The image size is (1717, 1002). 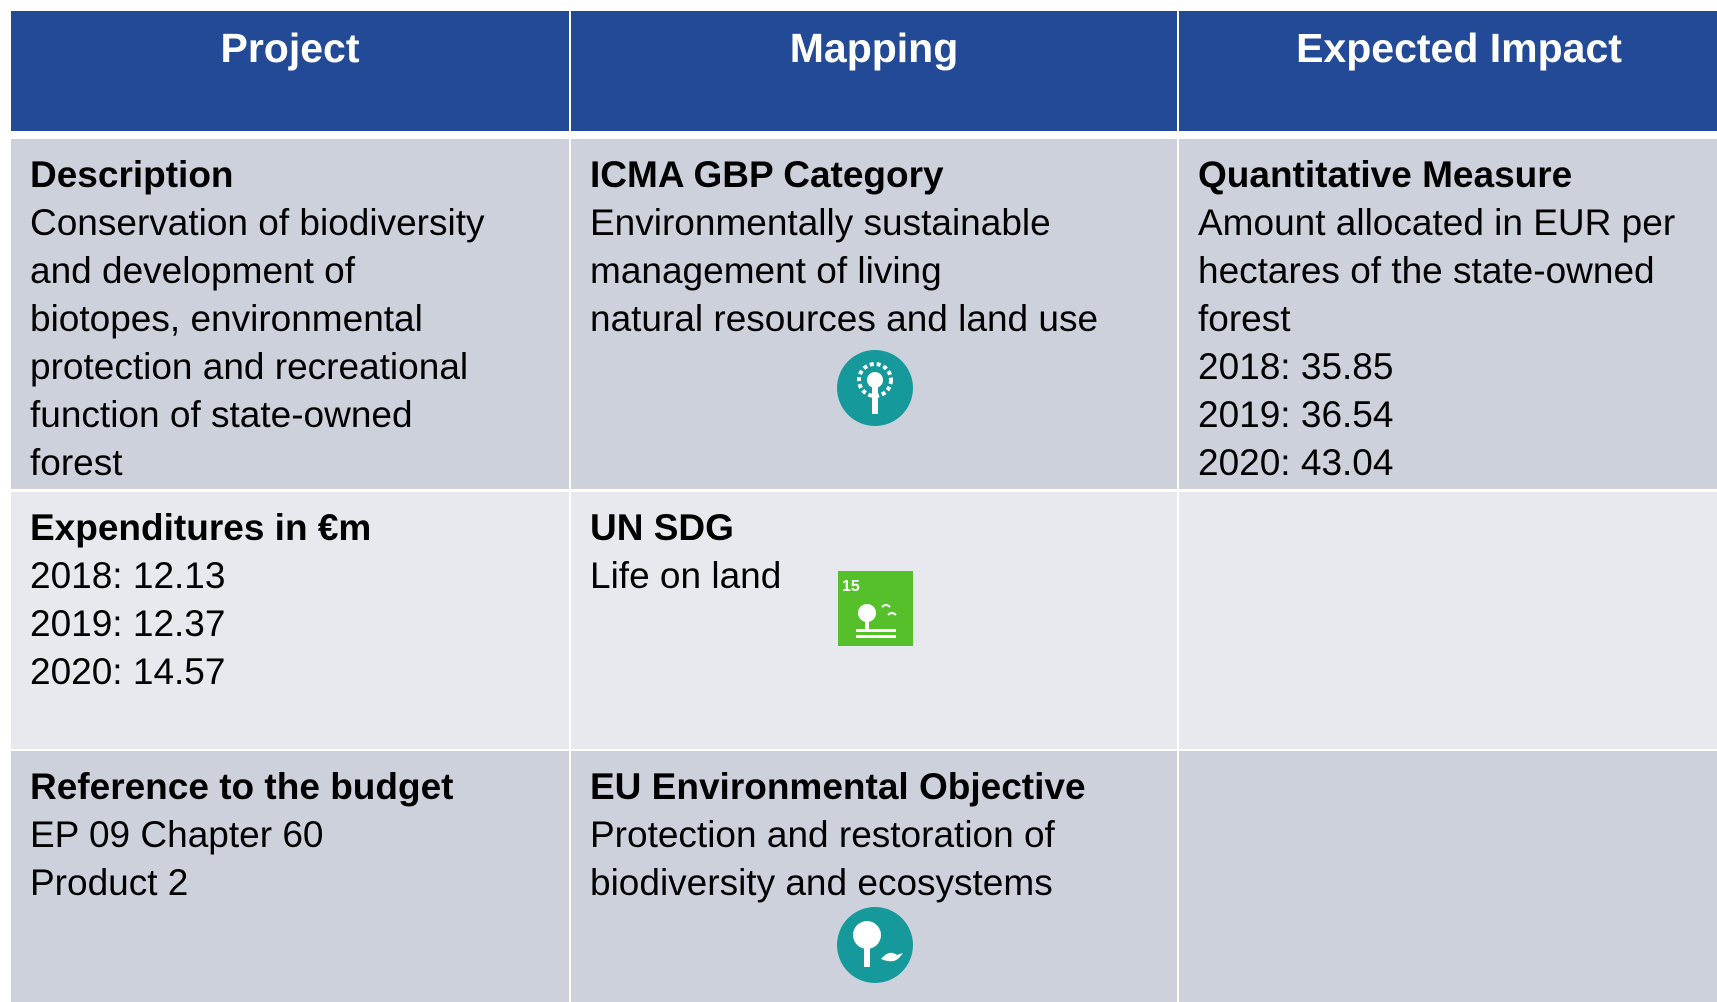 I want to click on cell-line: management of living, so click(x=766, y=270).